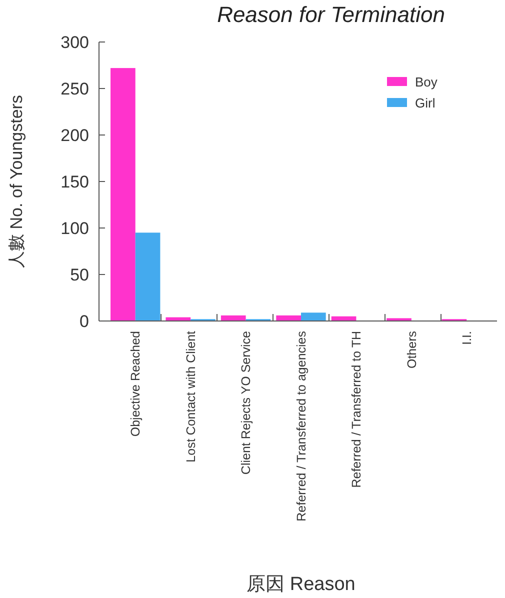 Image resolution: width=505 pixels, height=598 pixels. Describe the element at coordinates (411, 350) in the screenshot. I see `x-tick-label: Others` at that location.